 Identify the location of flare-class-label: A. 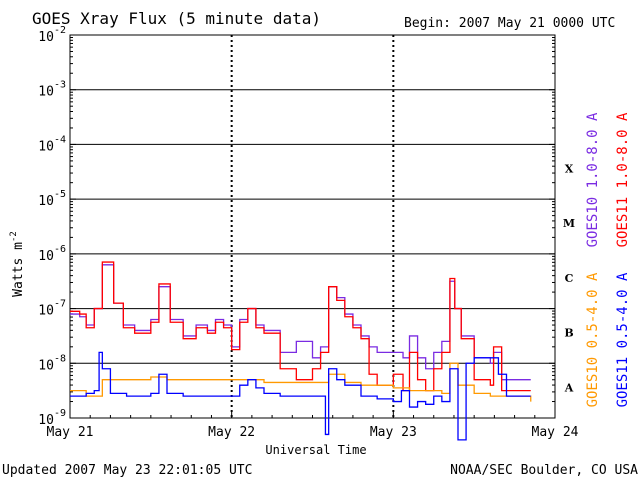
(569, 387).